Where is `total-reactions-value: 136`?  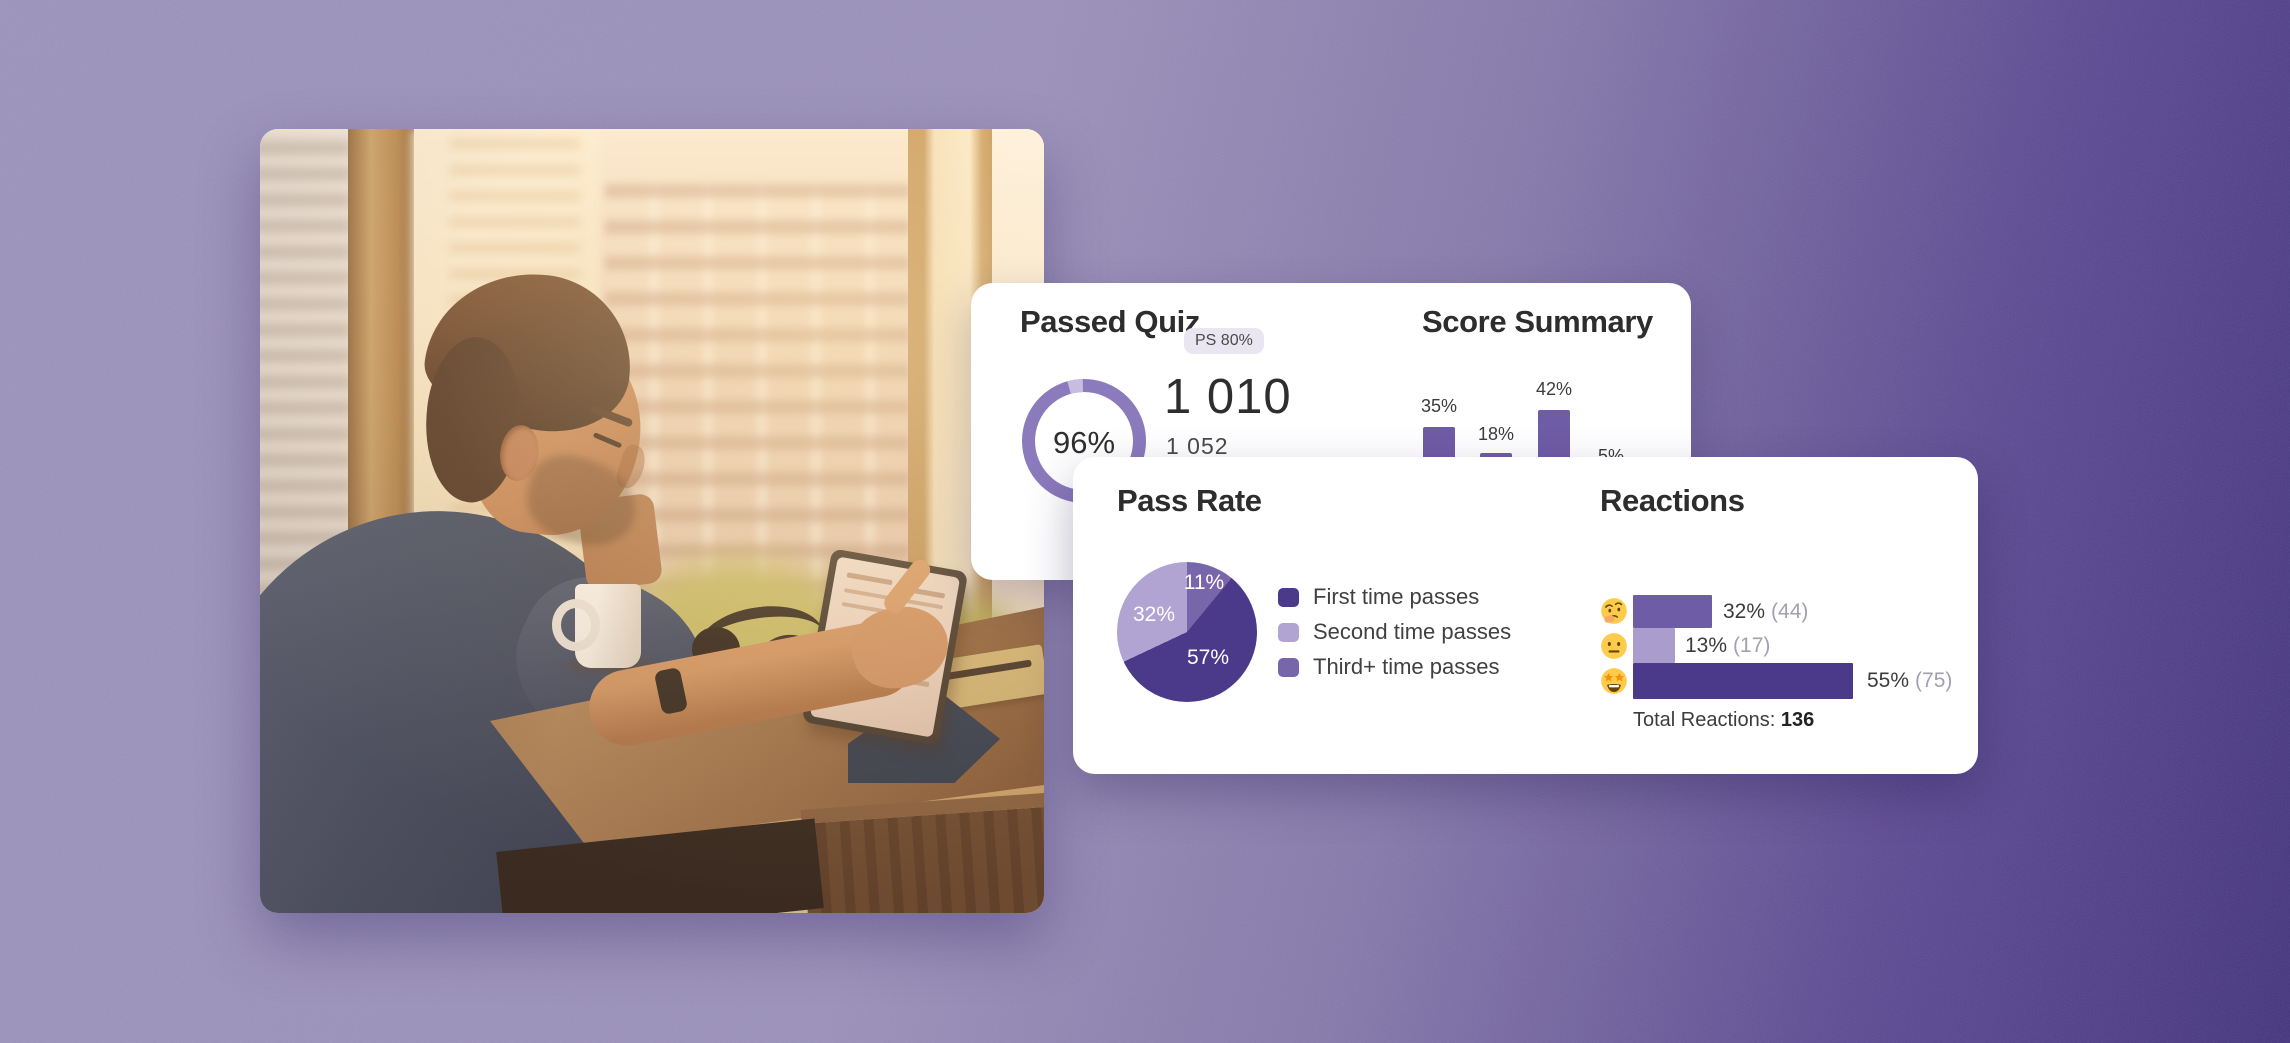
total-reactions-value: 136 is located at coordinates (1797, 720).